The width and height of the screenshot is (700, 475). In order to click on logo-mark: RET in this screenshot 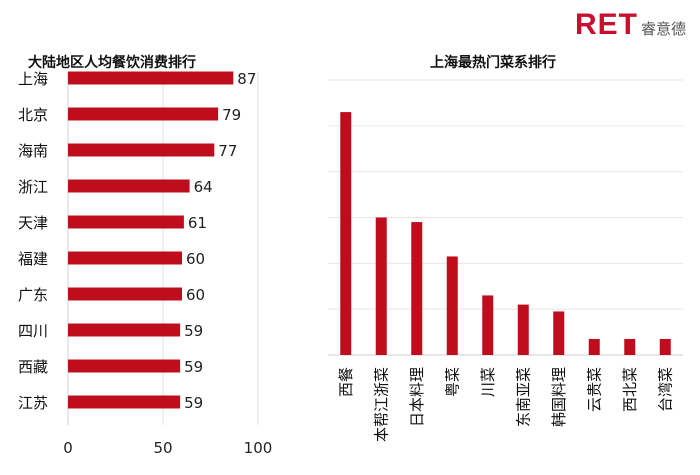, I will do `click(606, 24)`.